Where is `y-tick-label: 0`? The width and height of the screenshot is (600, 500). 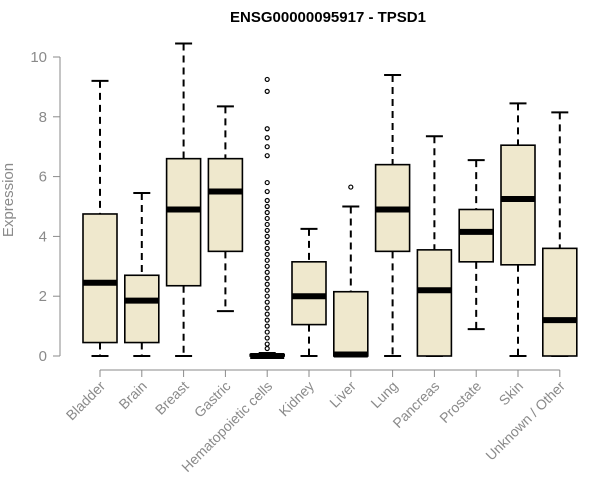 y-tick-label: 0 is located at coordinates (43, 356).